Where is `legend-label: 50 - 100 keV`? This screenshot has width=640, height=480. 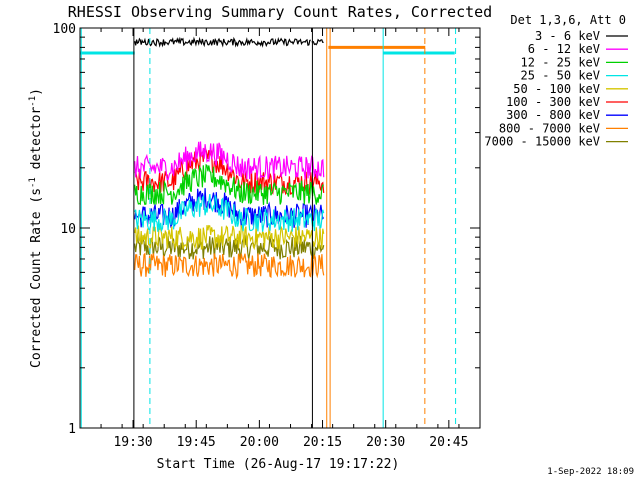 legend-label: 50 - 100 keV is located at coordinates (556, 89).